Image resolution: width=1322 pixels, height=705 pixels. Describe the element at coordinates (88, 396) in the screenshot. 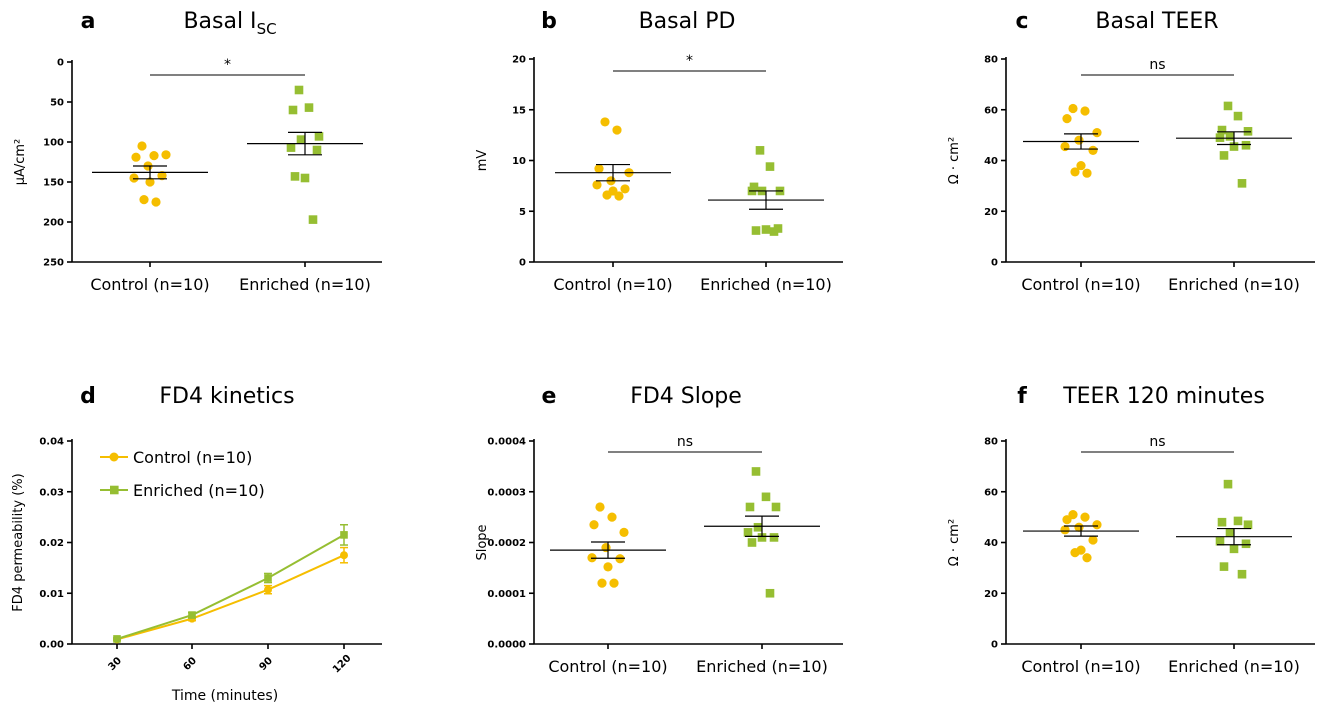

I see `panel-letter: d` at that location.